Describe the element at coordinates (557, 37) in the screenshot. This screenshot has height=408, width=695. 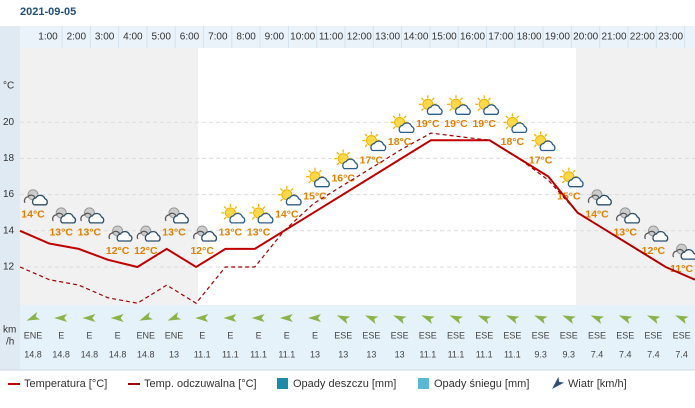
I see `hour-label: 19:00` at that location.